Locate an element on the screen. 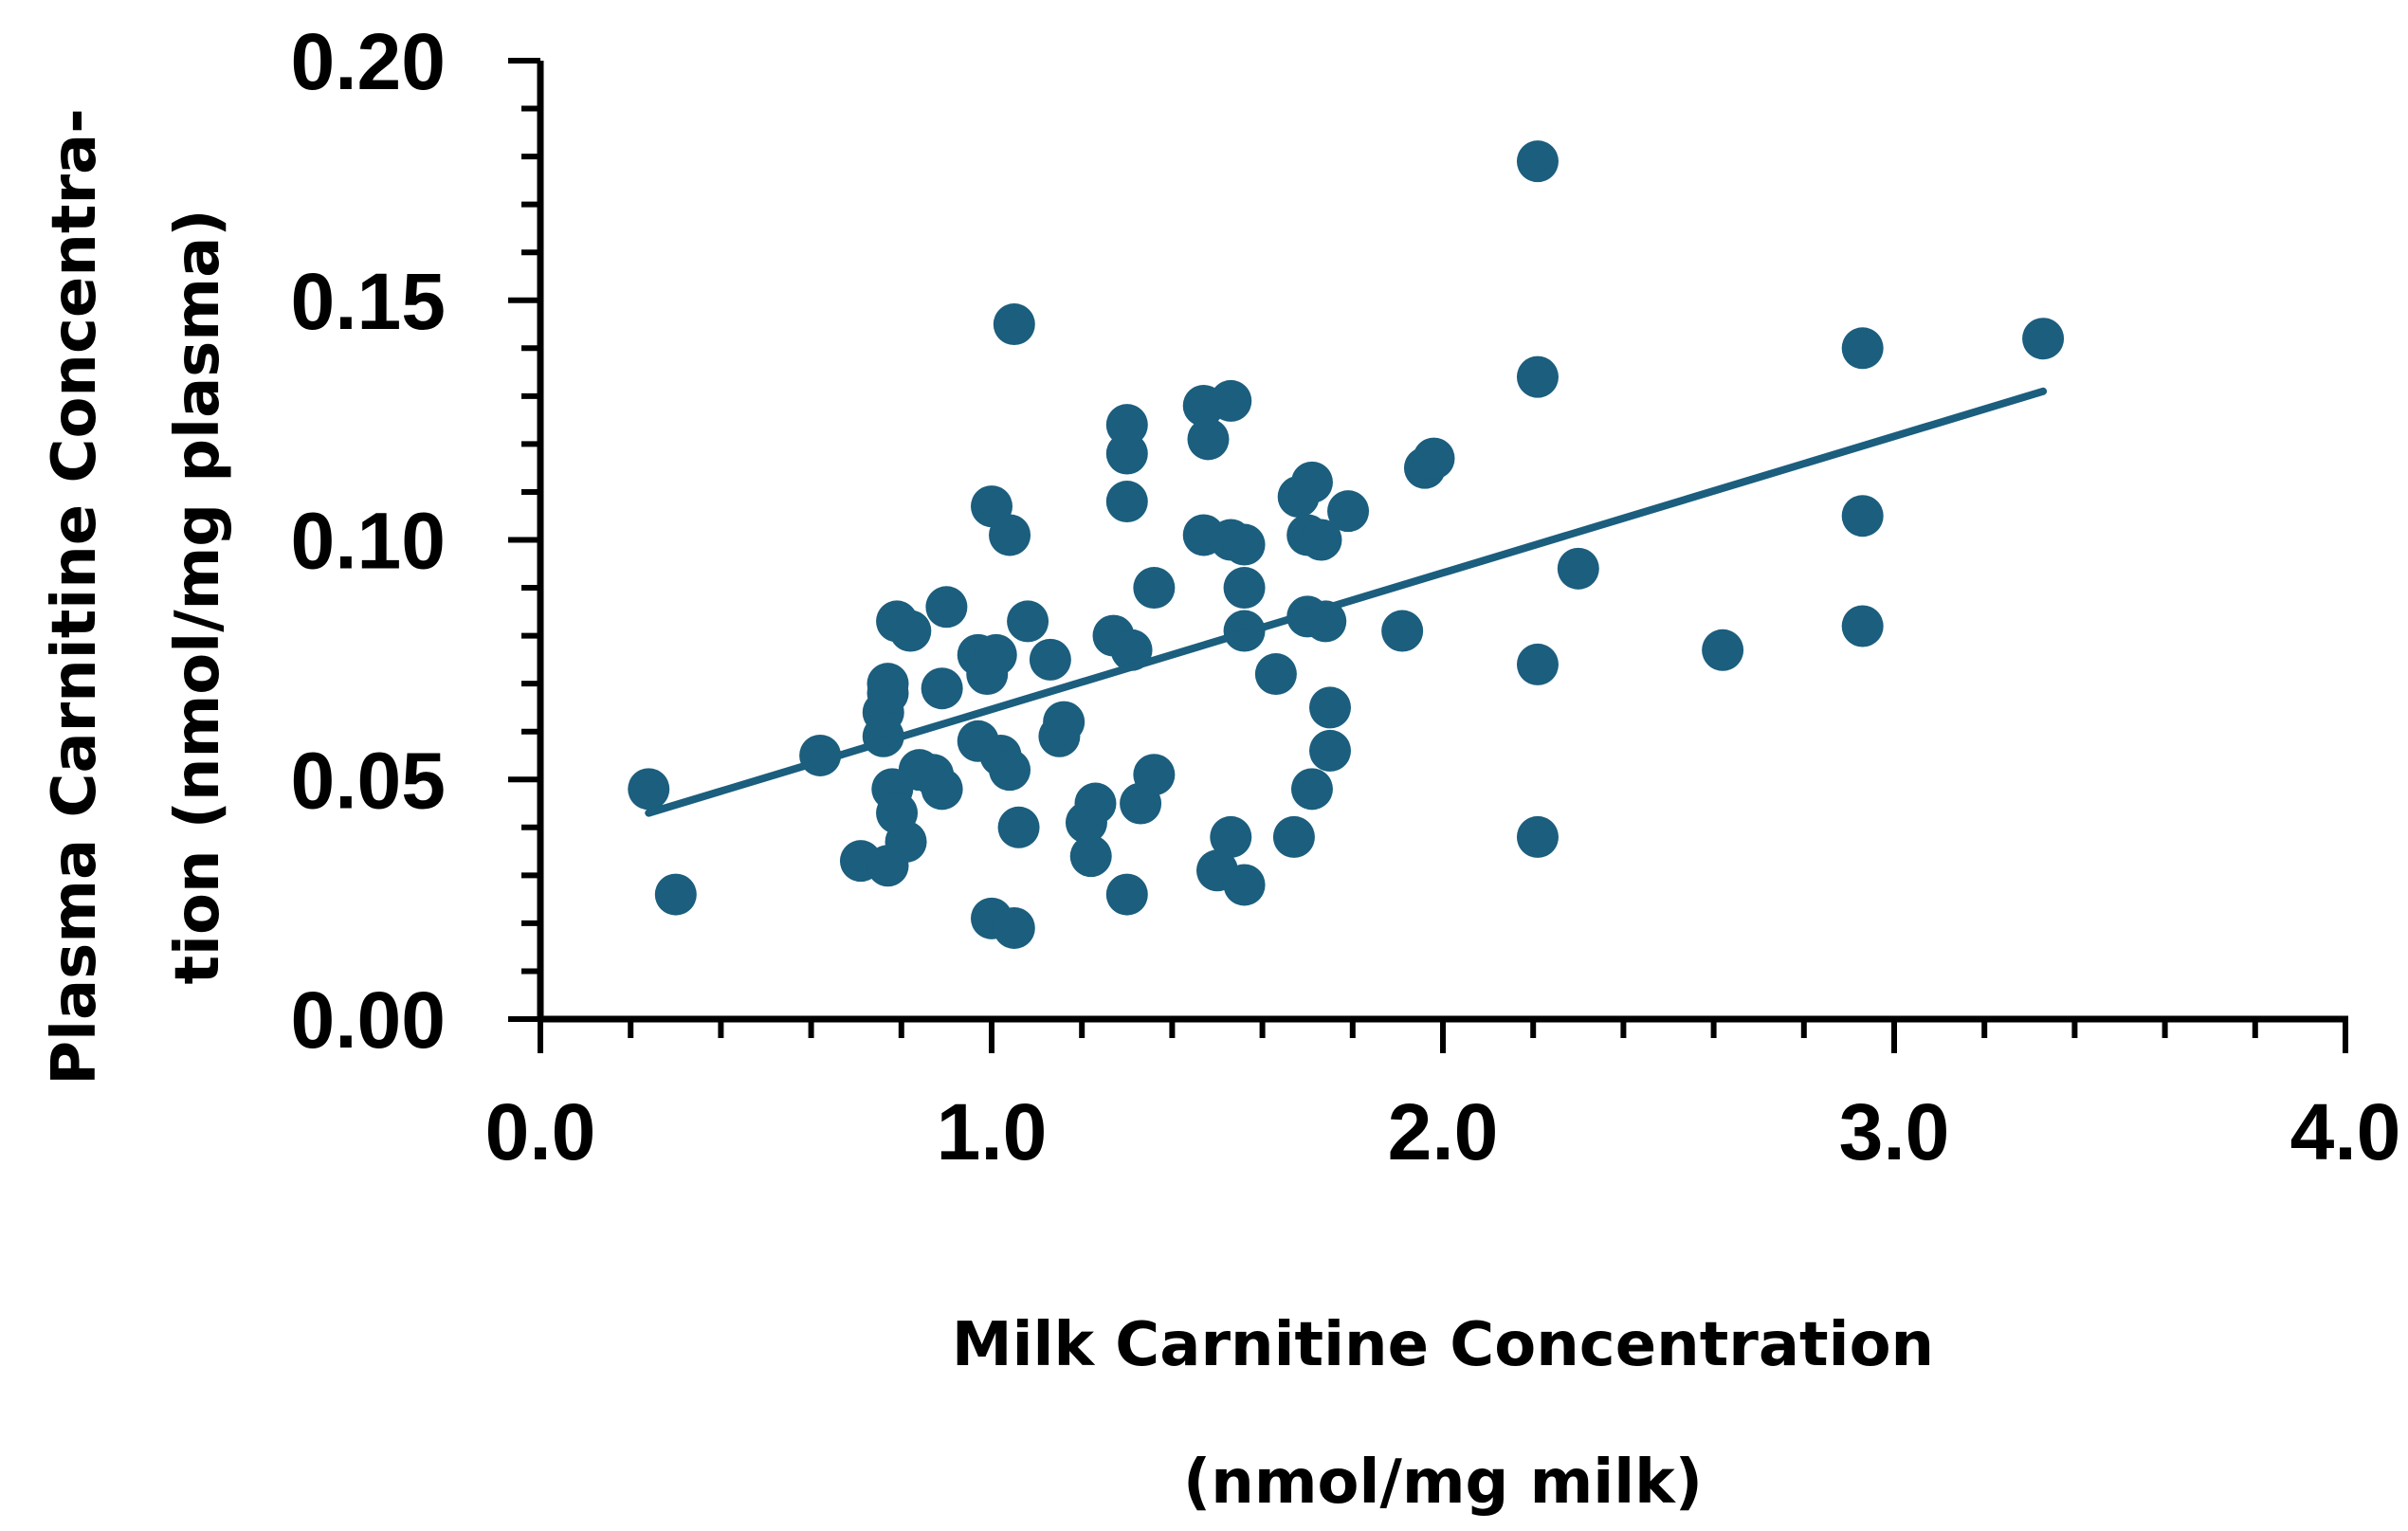 The height and width of the screenshot is (1531, 2408). x-tick-label: 4.0 is located at coordinates (2345, 1131).